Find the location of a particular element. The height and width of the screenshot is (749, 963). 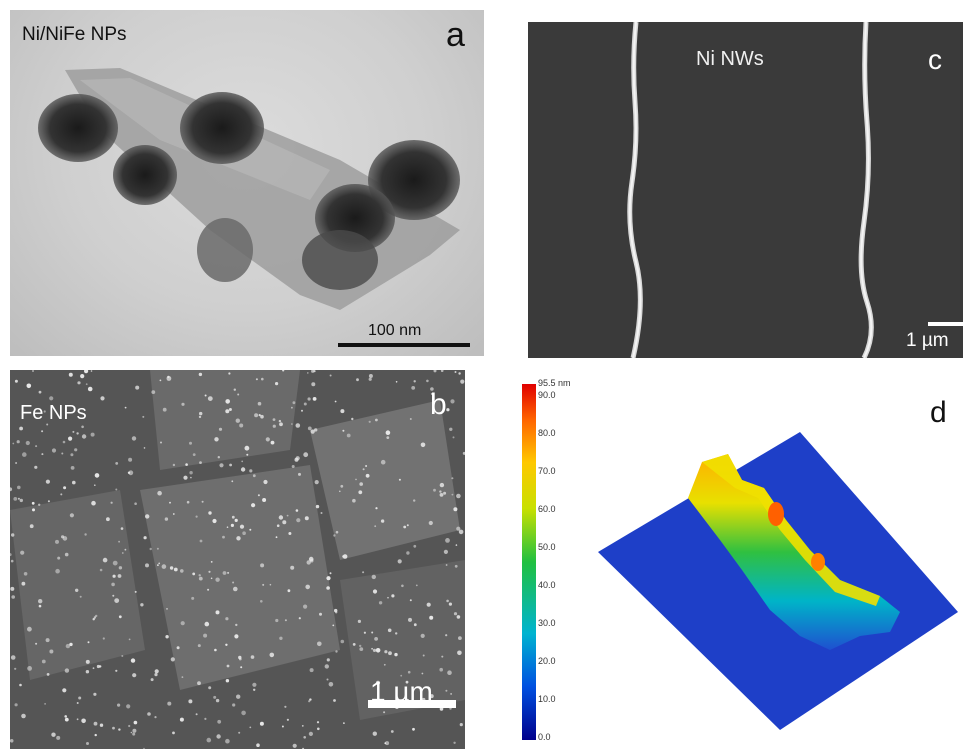

colorbar-tick-label: 40.0 is located at coordinates (547, 585).